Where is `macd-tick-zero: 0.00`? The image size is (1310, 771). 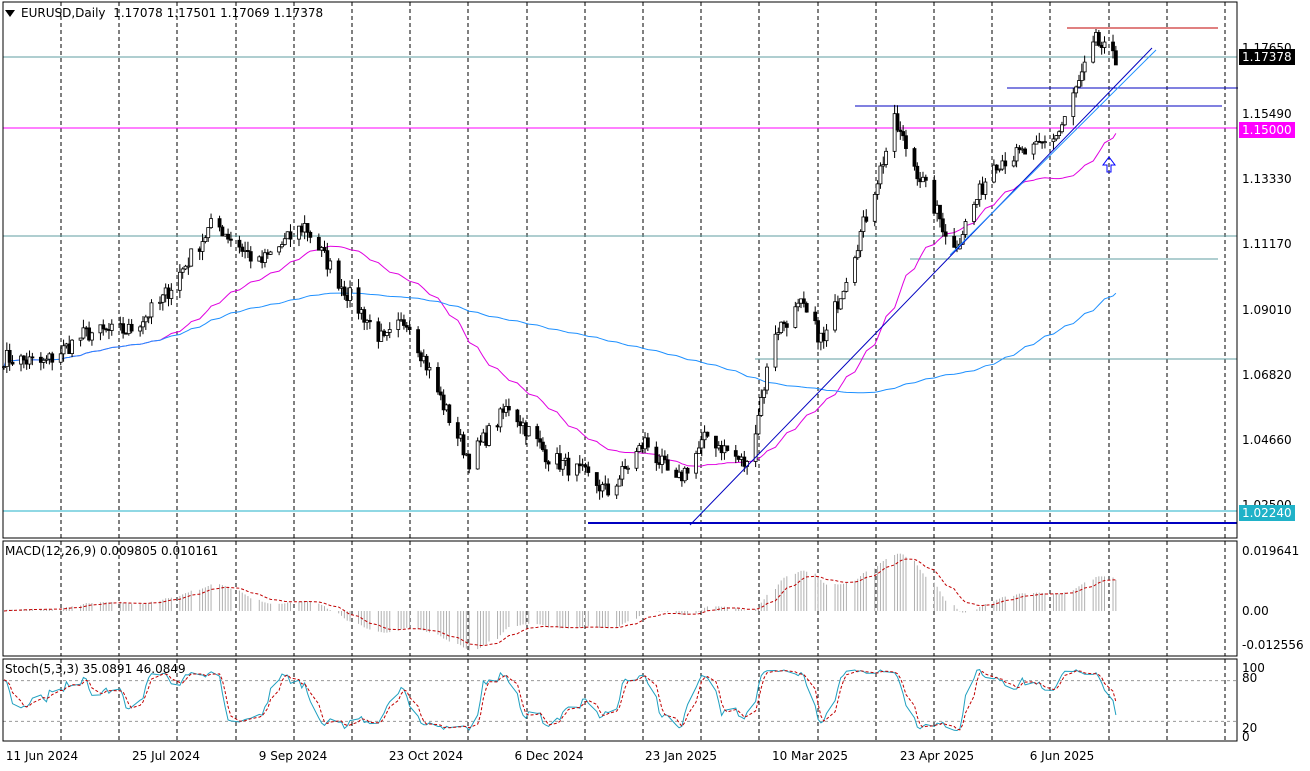 macd-tick-zero: 0.00 is located at coordinates (1255, 611).